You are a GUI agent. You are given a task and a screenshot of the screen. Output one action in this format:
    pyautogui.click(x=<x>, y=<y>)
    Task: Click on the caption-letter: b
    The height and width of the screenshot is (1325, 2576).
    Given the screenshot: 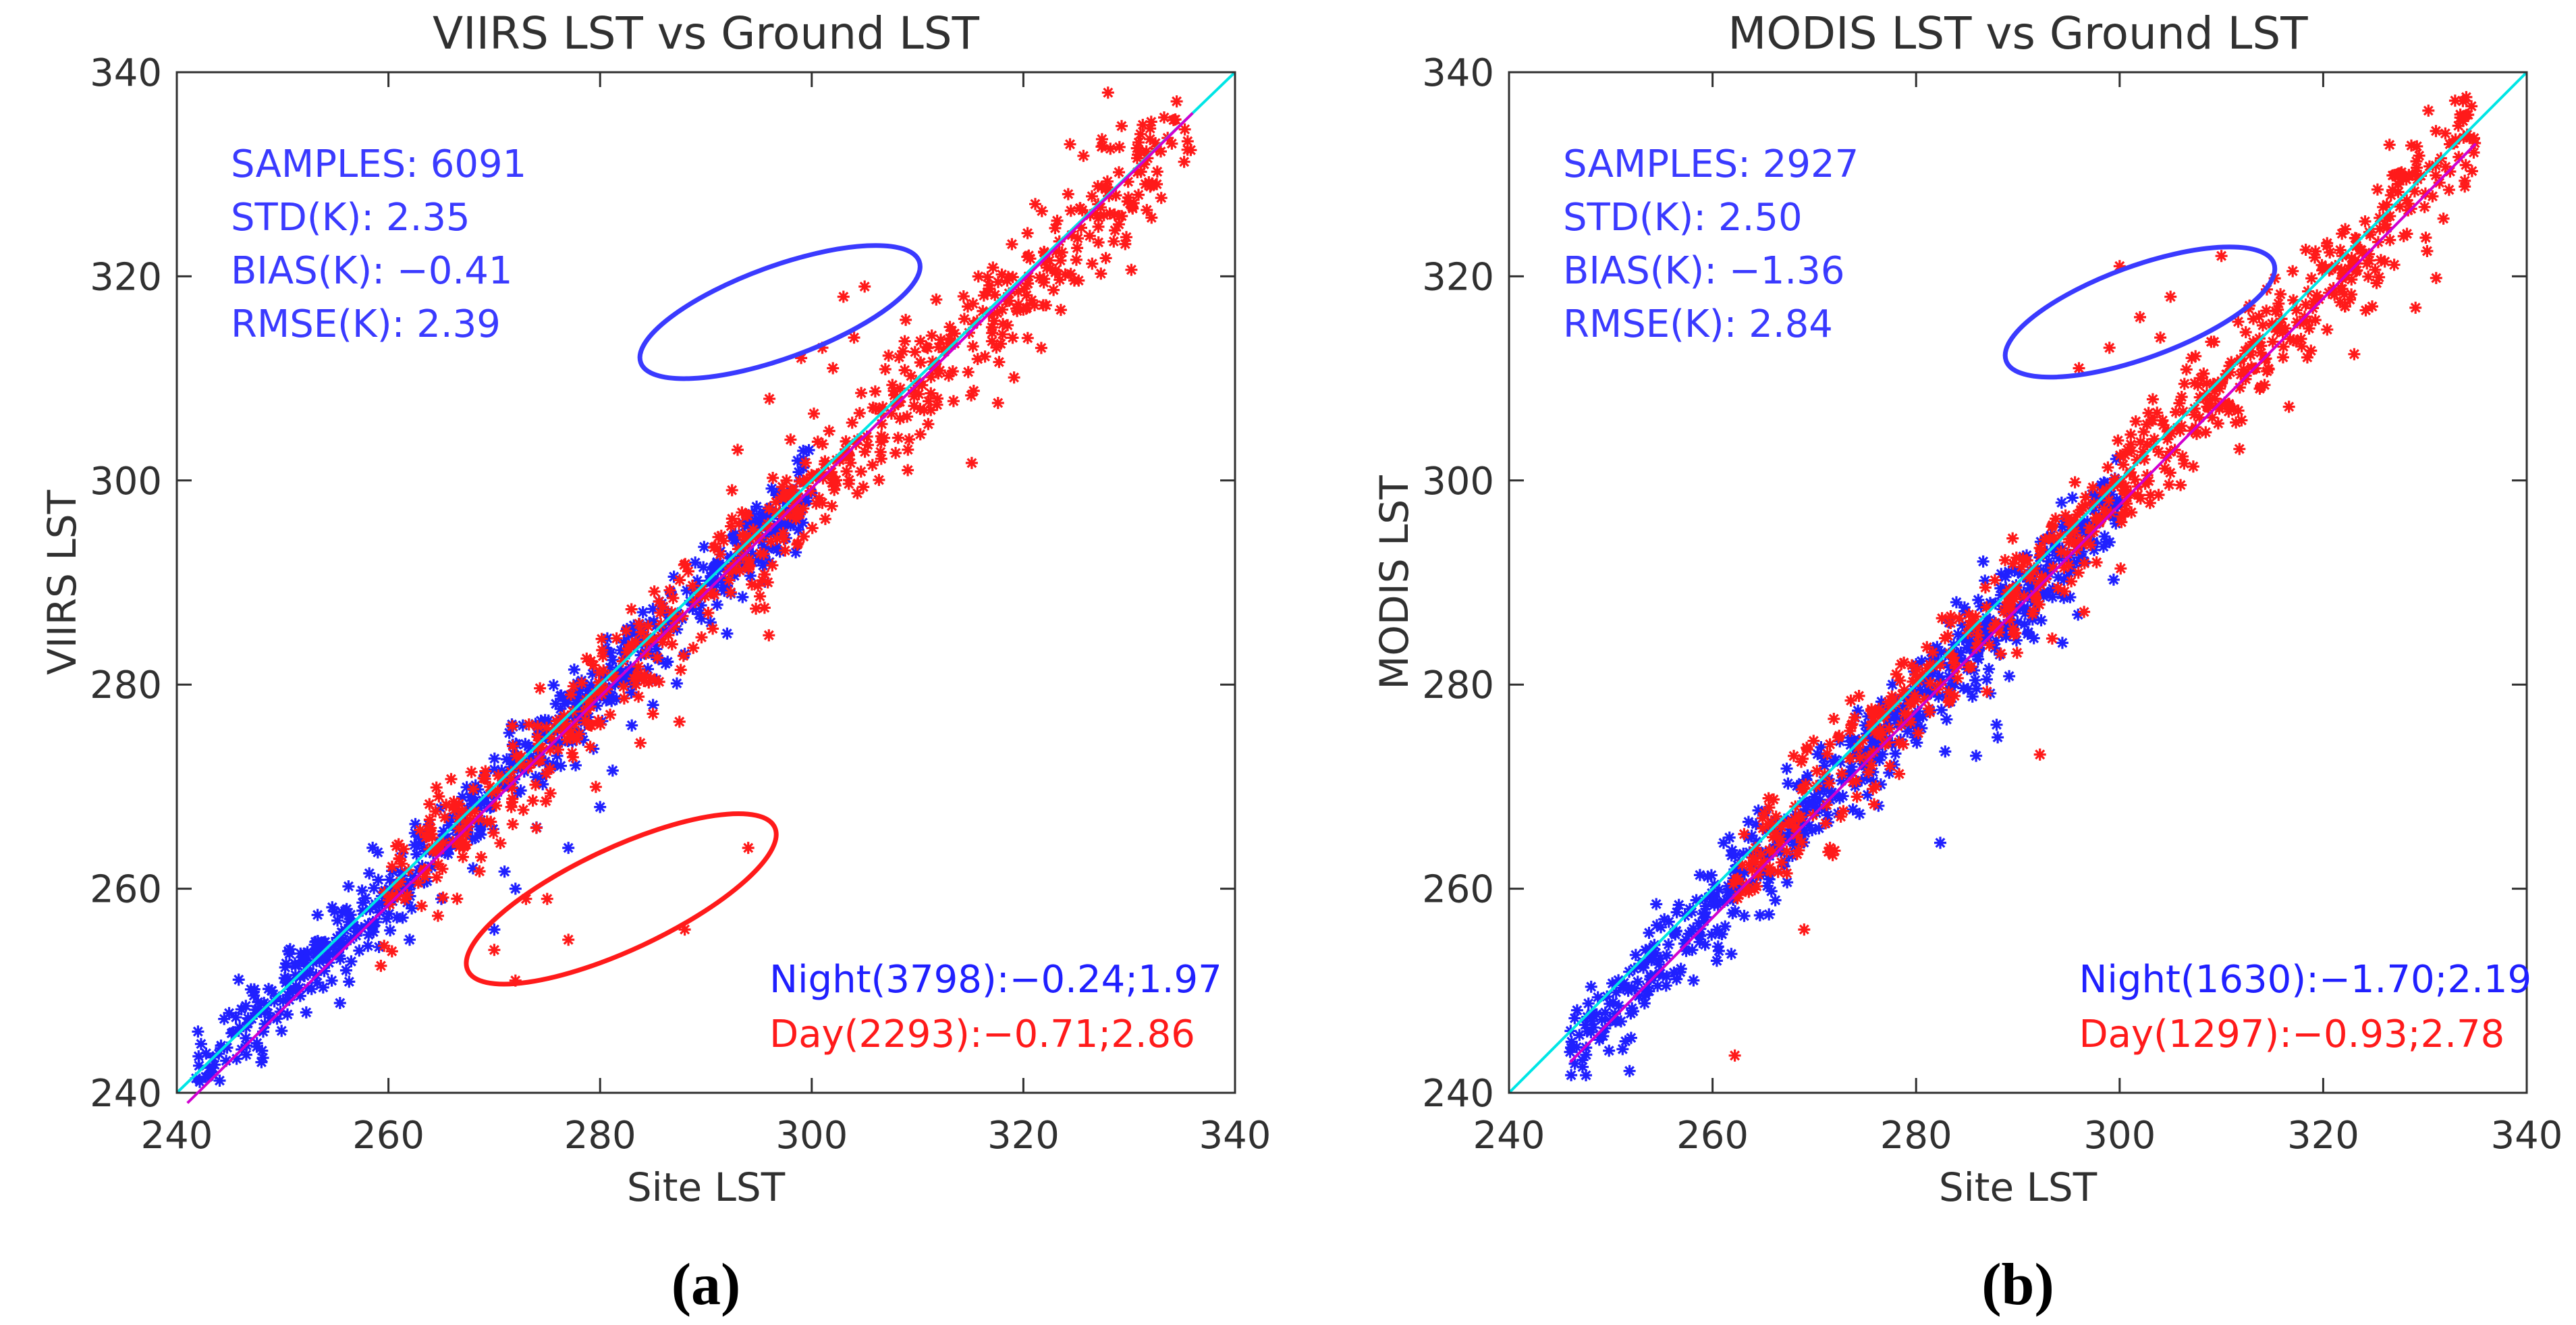 What is the action you would take?
    pyautogui.click(x=2018, y=1285)
    